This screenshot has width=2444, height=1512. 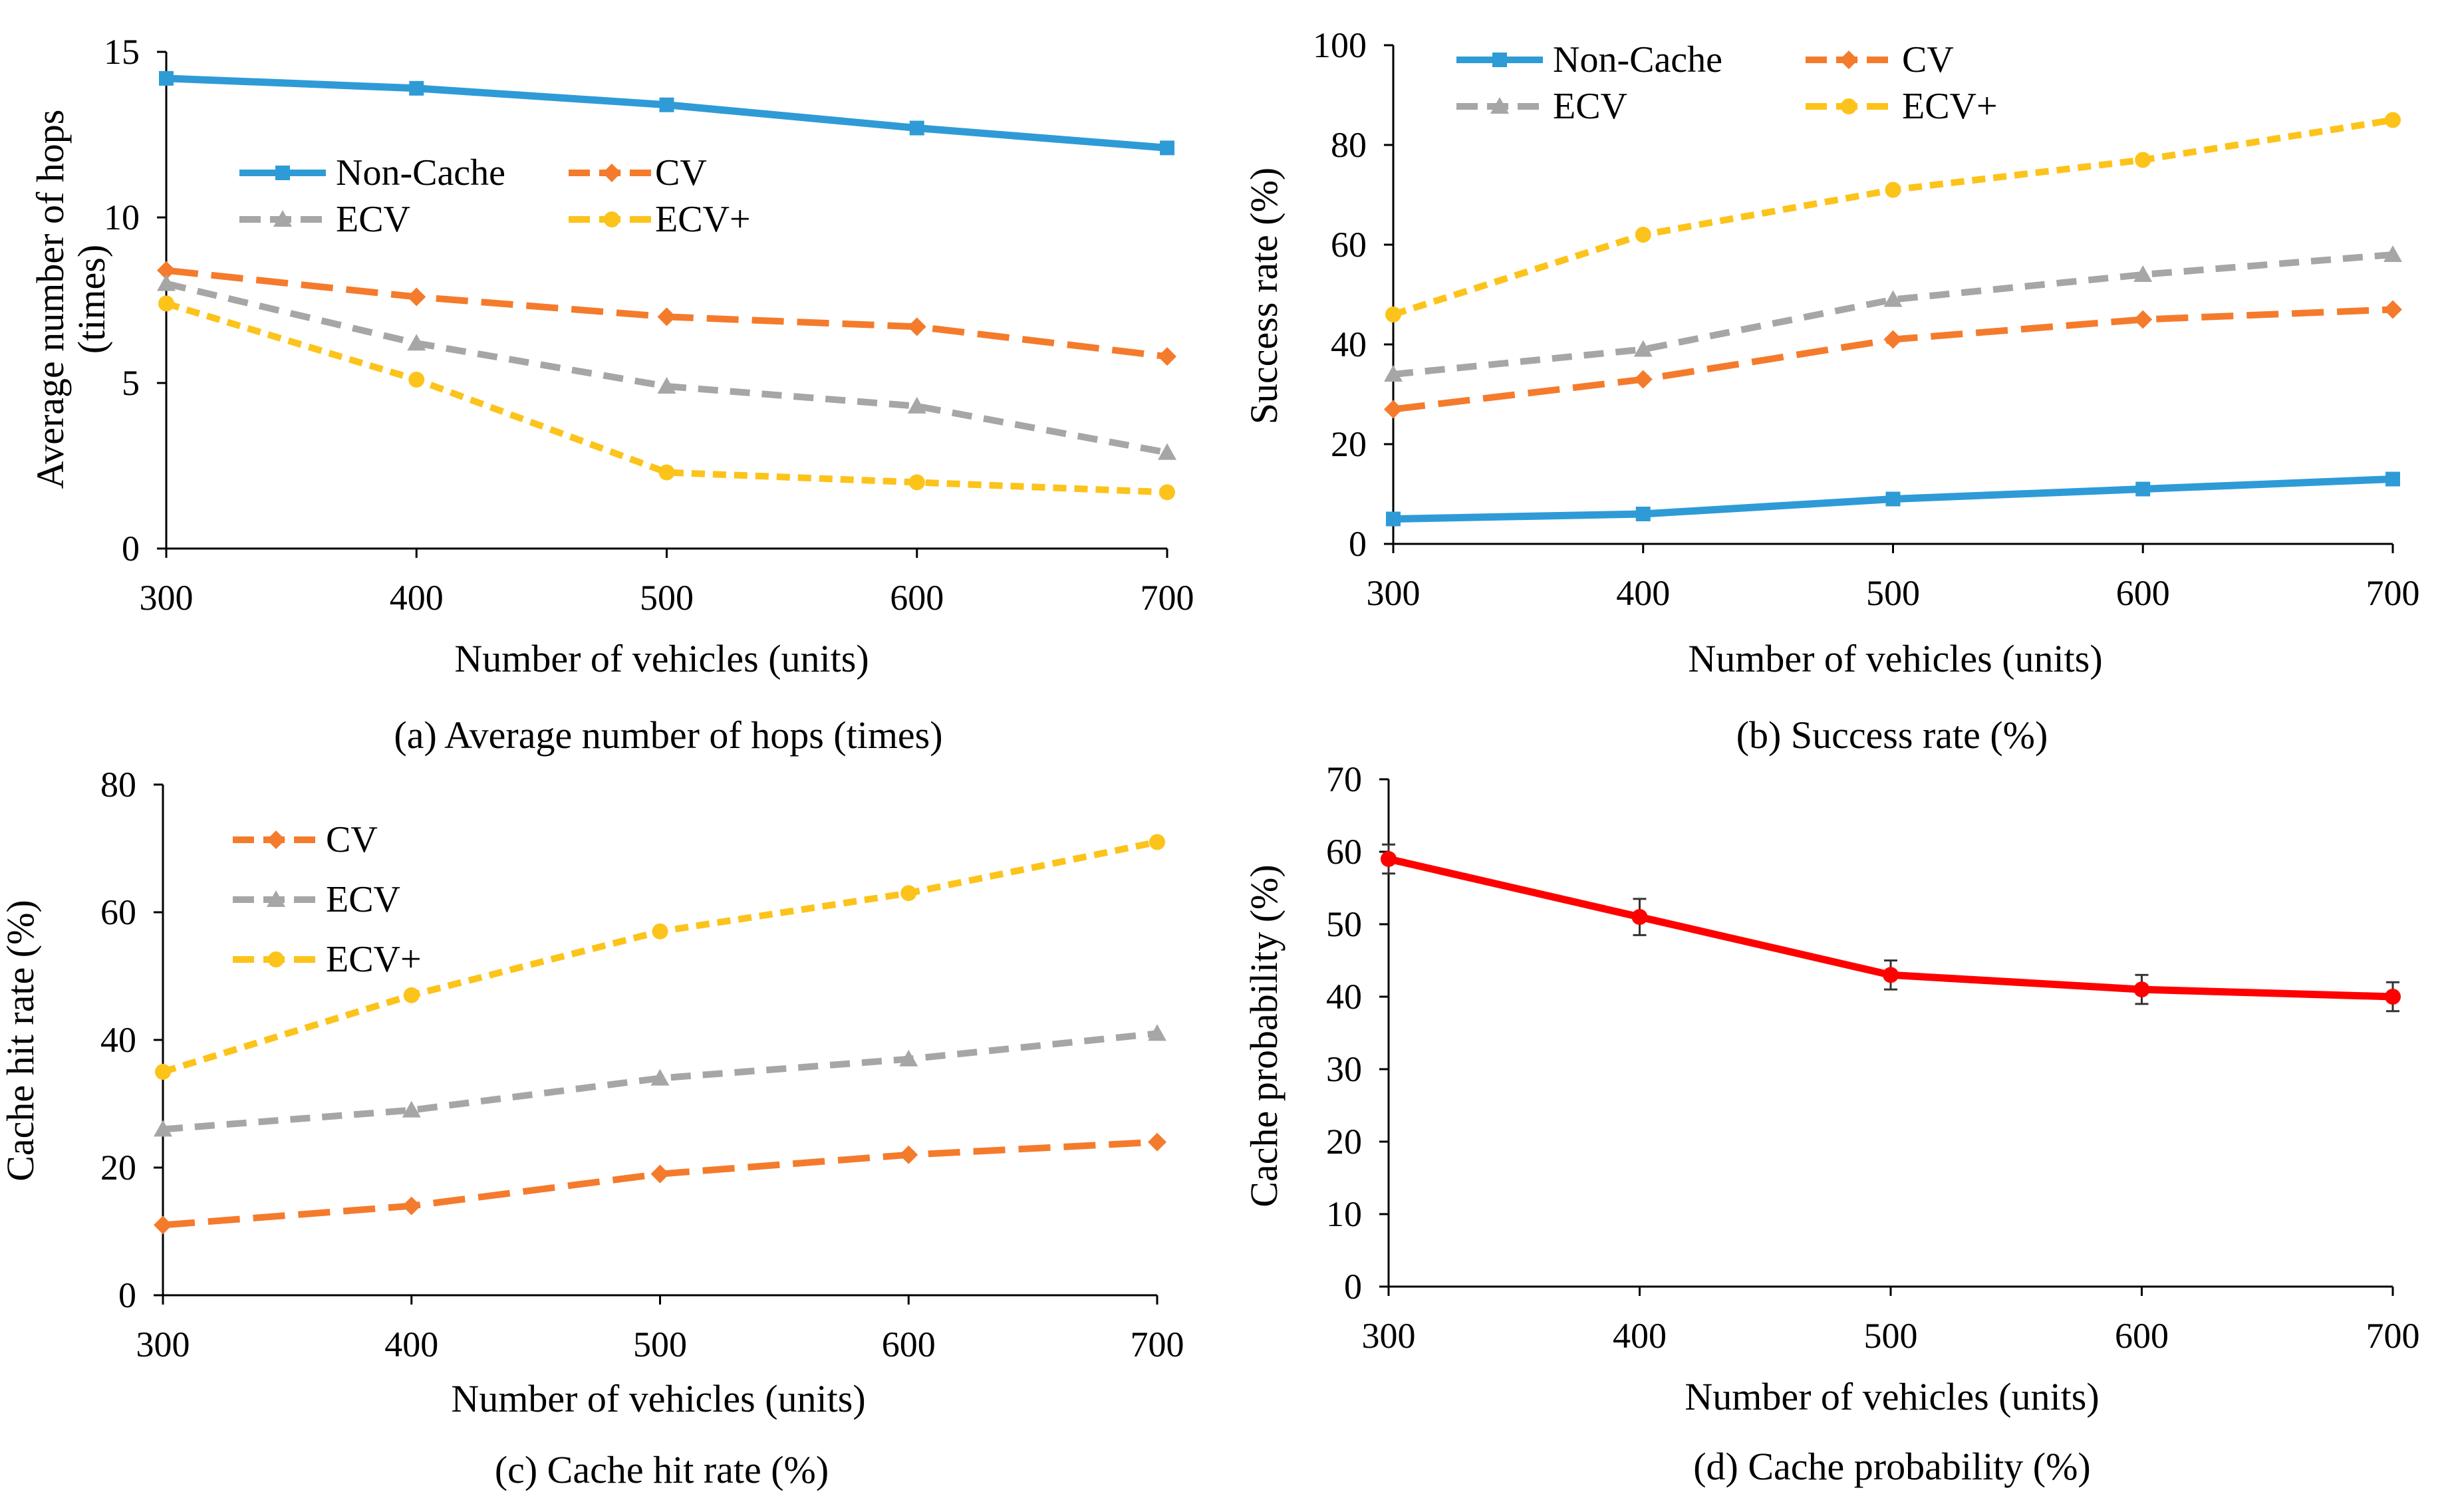 What do you see at coordinates (662, 1470) in the screenshot?
I see `panel-caption: (c) Cache hit rate (%)` at bounding box center [662, 1470].